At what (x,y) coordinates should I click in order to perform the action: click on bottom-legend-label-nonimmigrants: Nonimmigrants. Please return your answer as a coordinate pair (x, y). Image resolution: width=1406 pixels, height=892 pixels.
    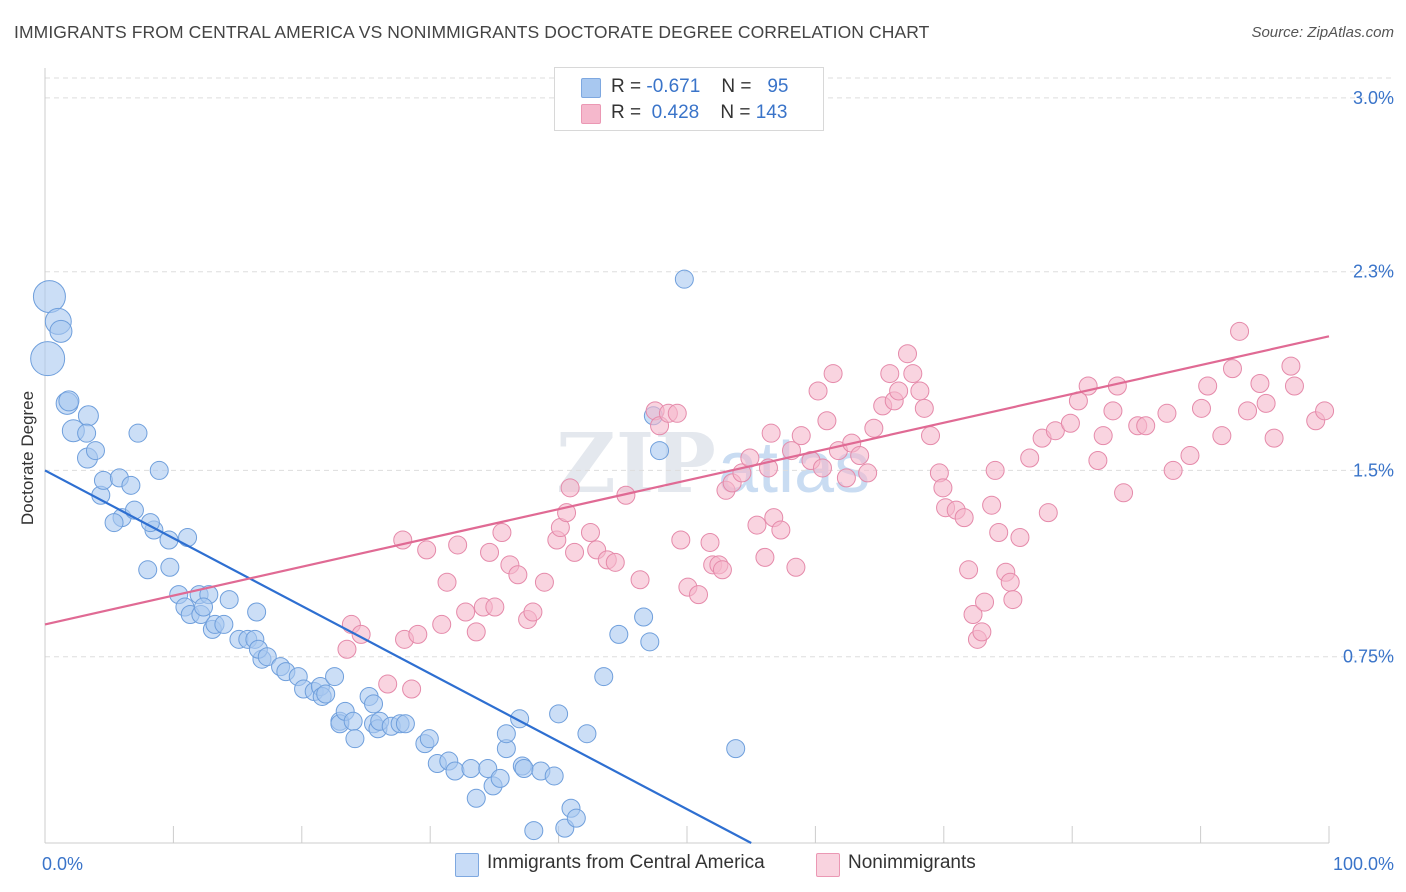
    Looking at the image, I should click on (912, 862).